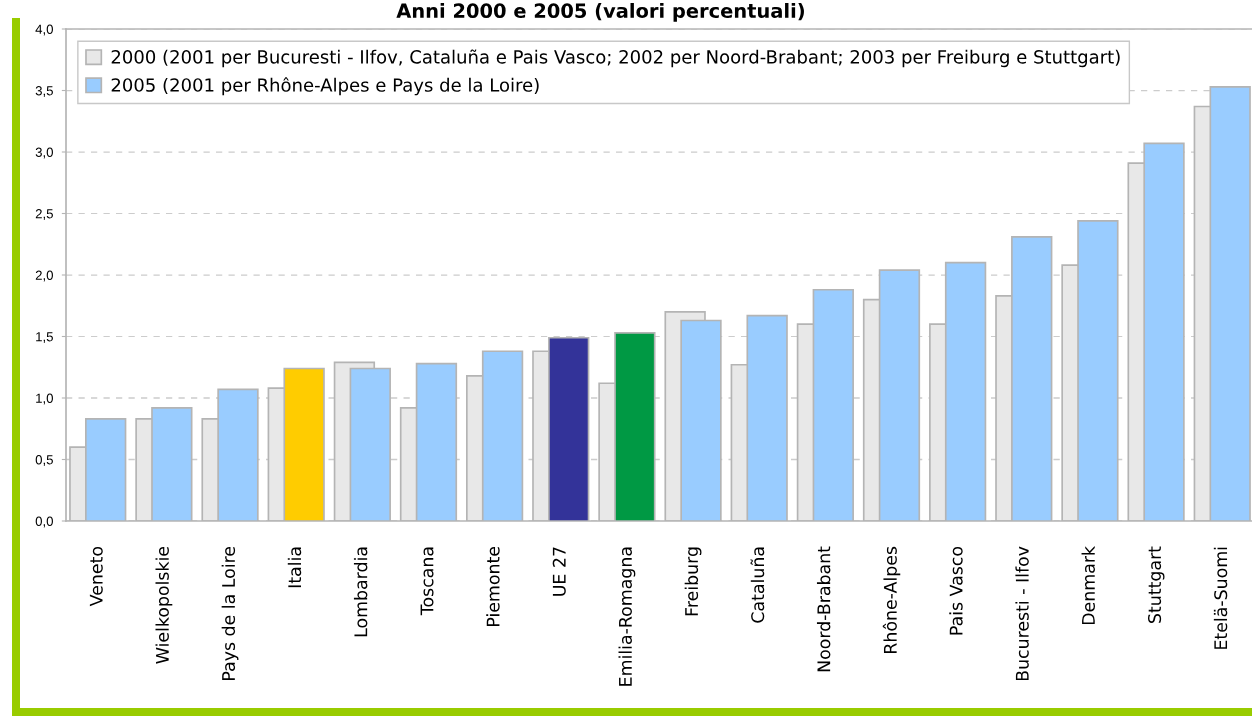 The height and width of the screenshot is (716, 1252). Describe the element at coordinates (44, 276) in the screenshot. I see `y-tick-label: 2,0` at that location.